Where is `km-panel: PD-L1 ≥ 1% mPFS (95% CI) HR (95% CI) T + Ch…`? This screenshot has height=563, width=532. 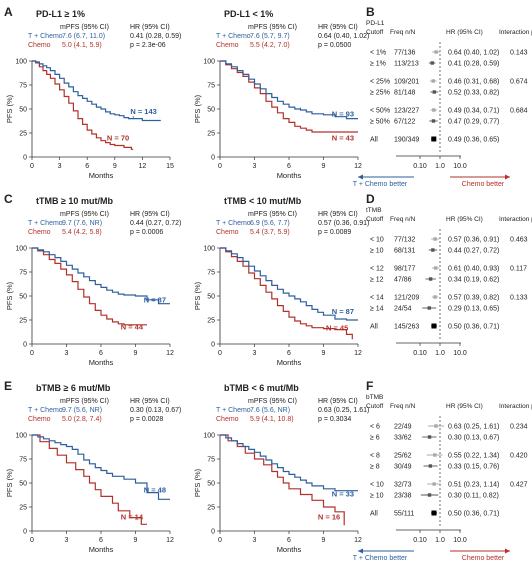
km-panel: PD-L1 ≥ 1% mPFS (95% CI) HR (95% CI) T + Ch… is located at coordinates (93, 94).